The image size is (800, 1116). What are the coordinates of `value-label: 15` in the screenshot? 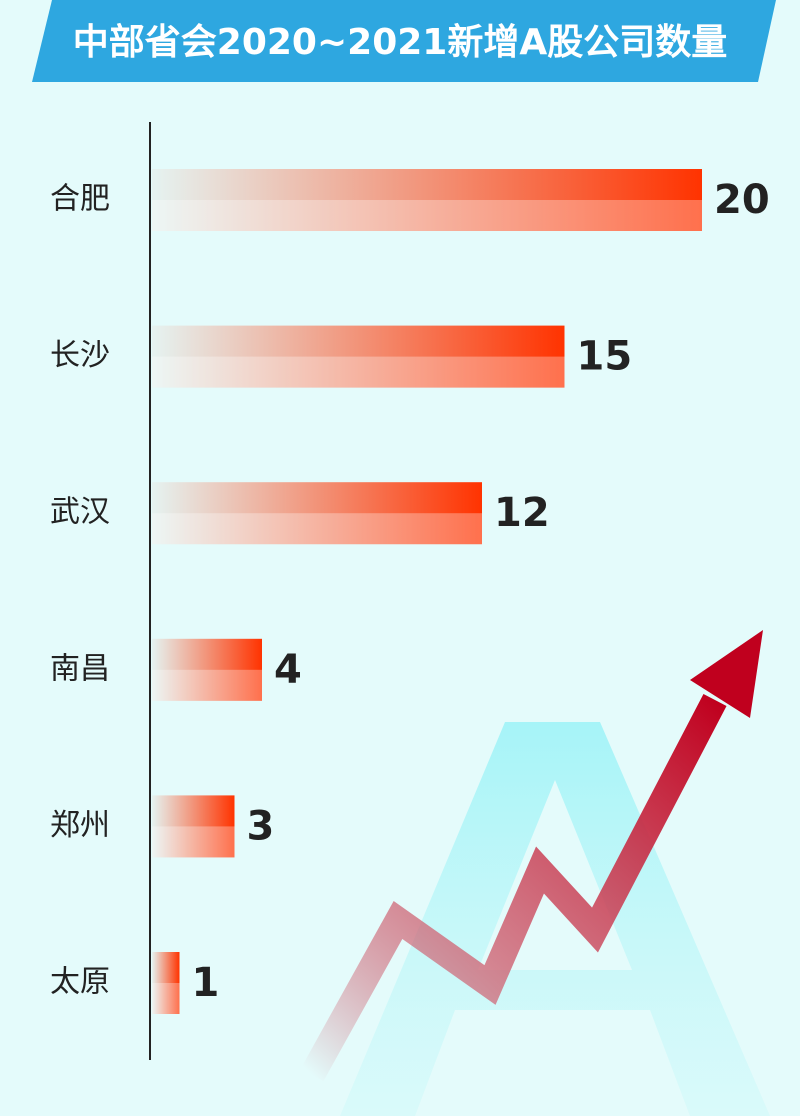 It's located at (605, 357).